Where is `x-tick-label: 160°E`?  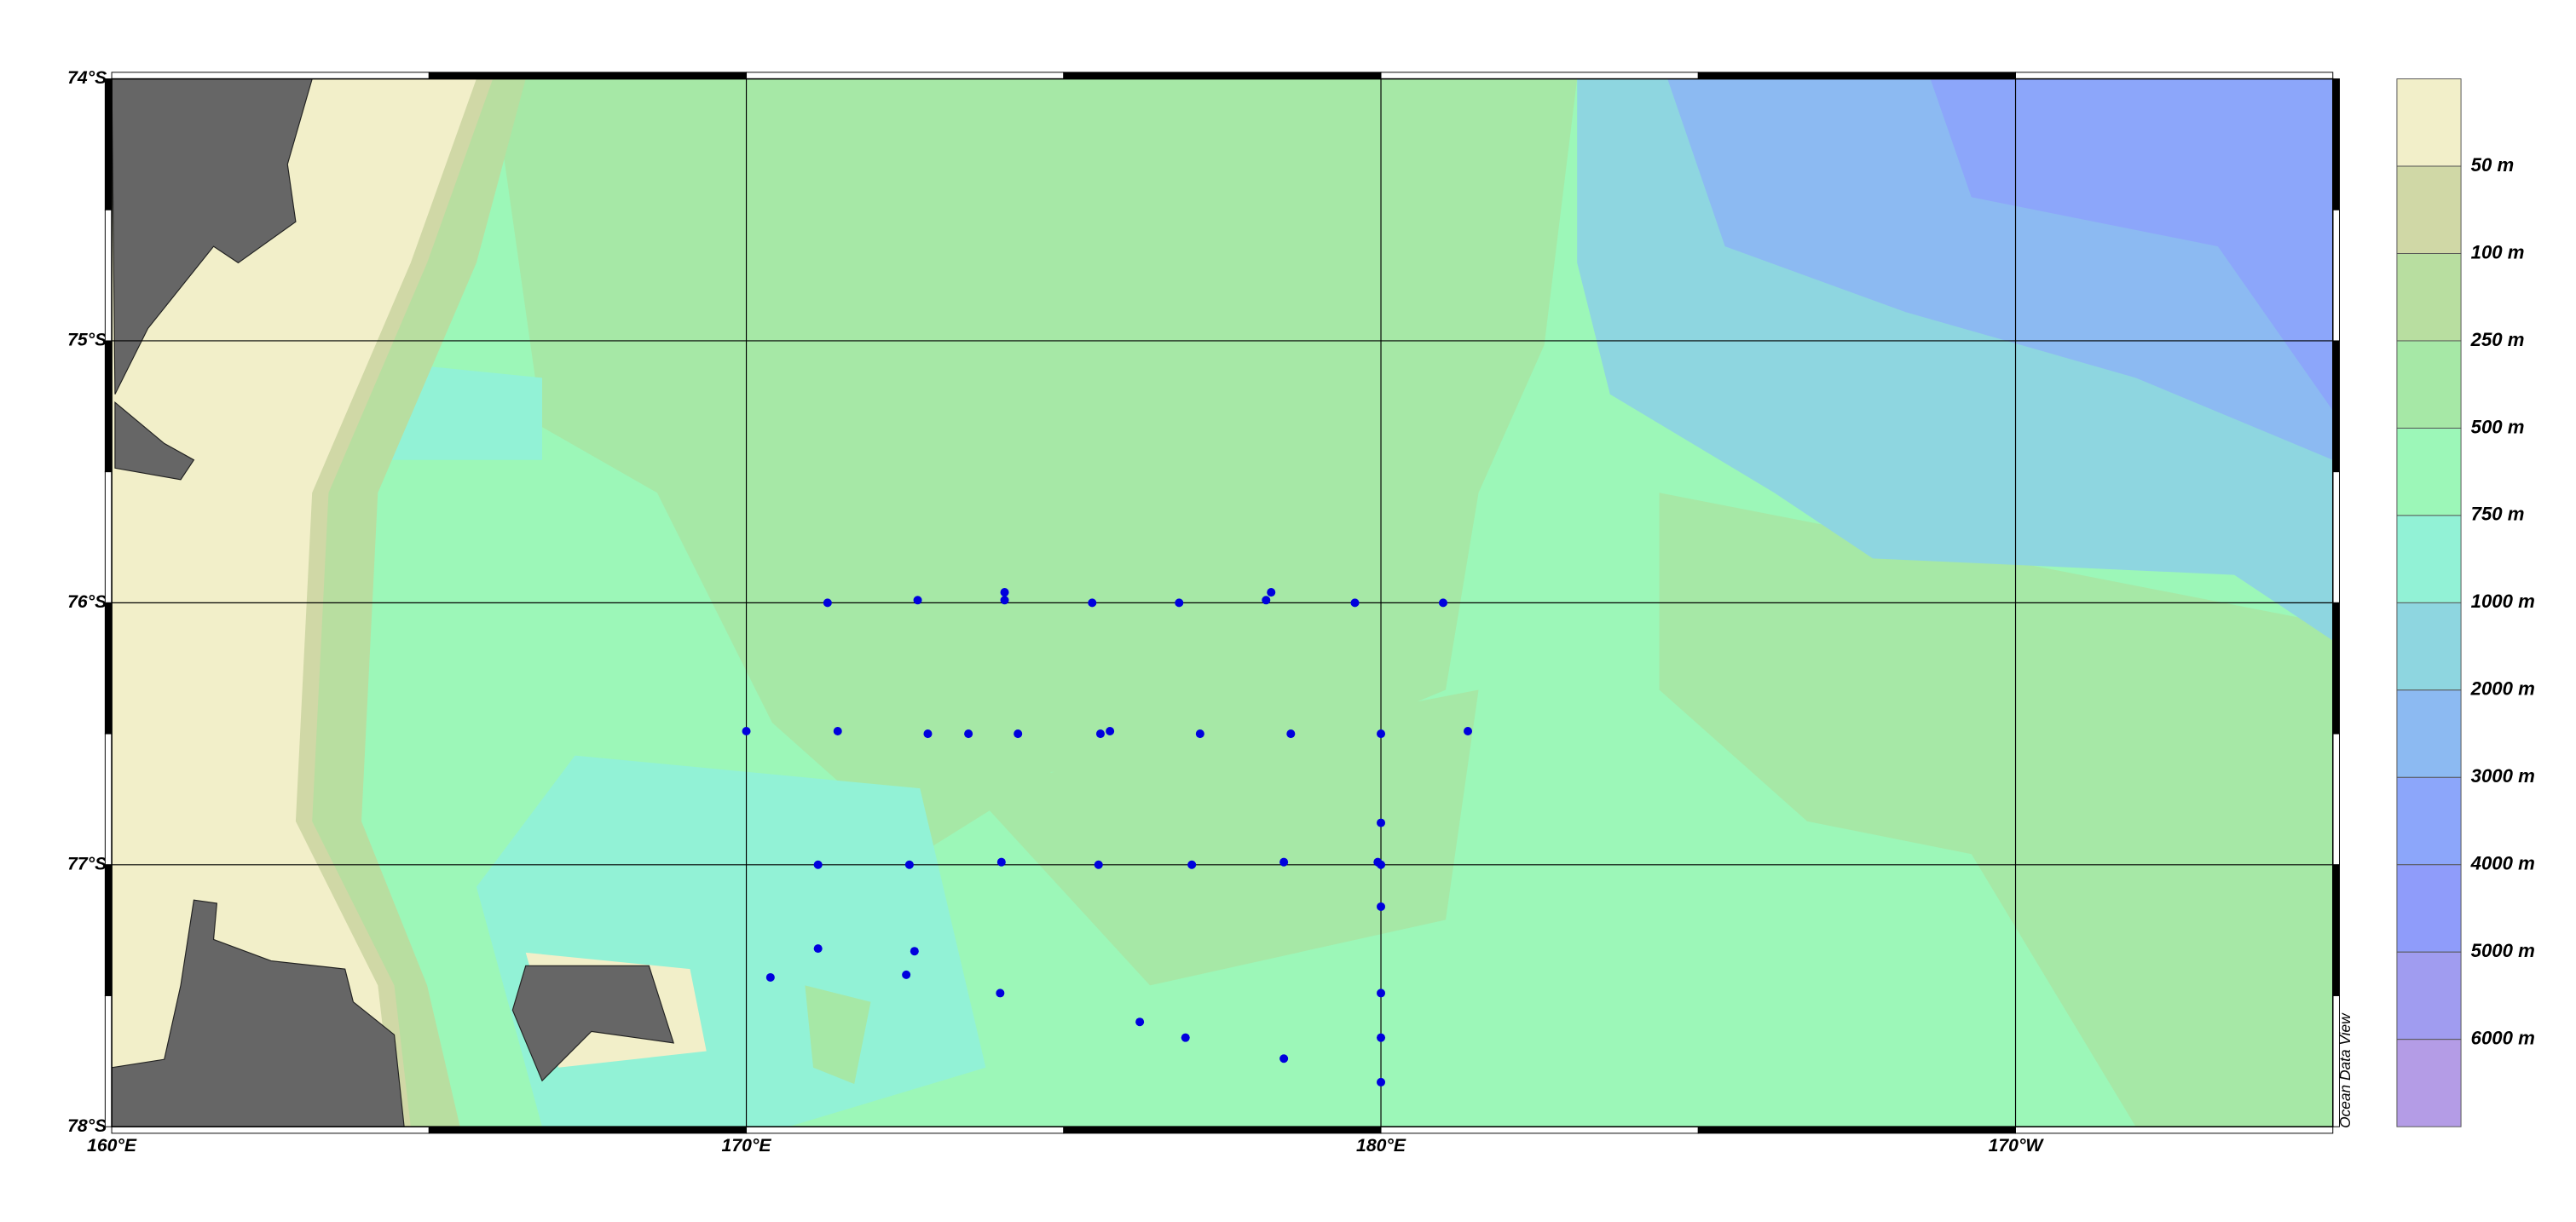 x-tick-label: 160°E is located at coordinates (112, 1146).